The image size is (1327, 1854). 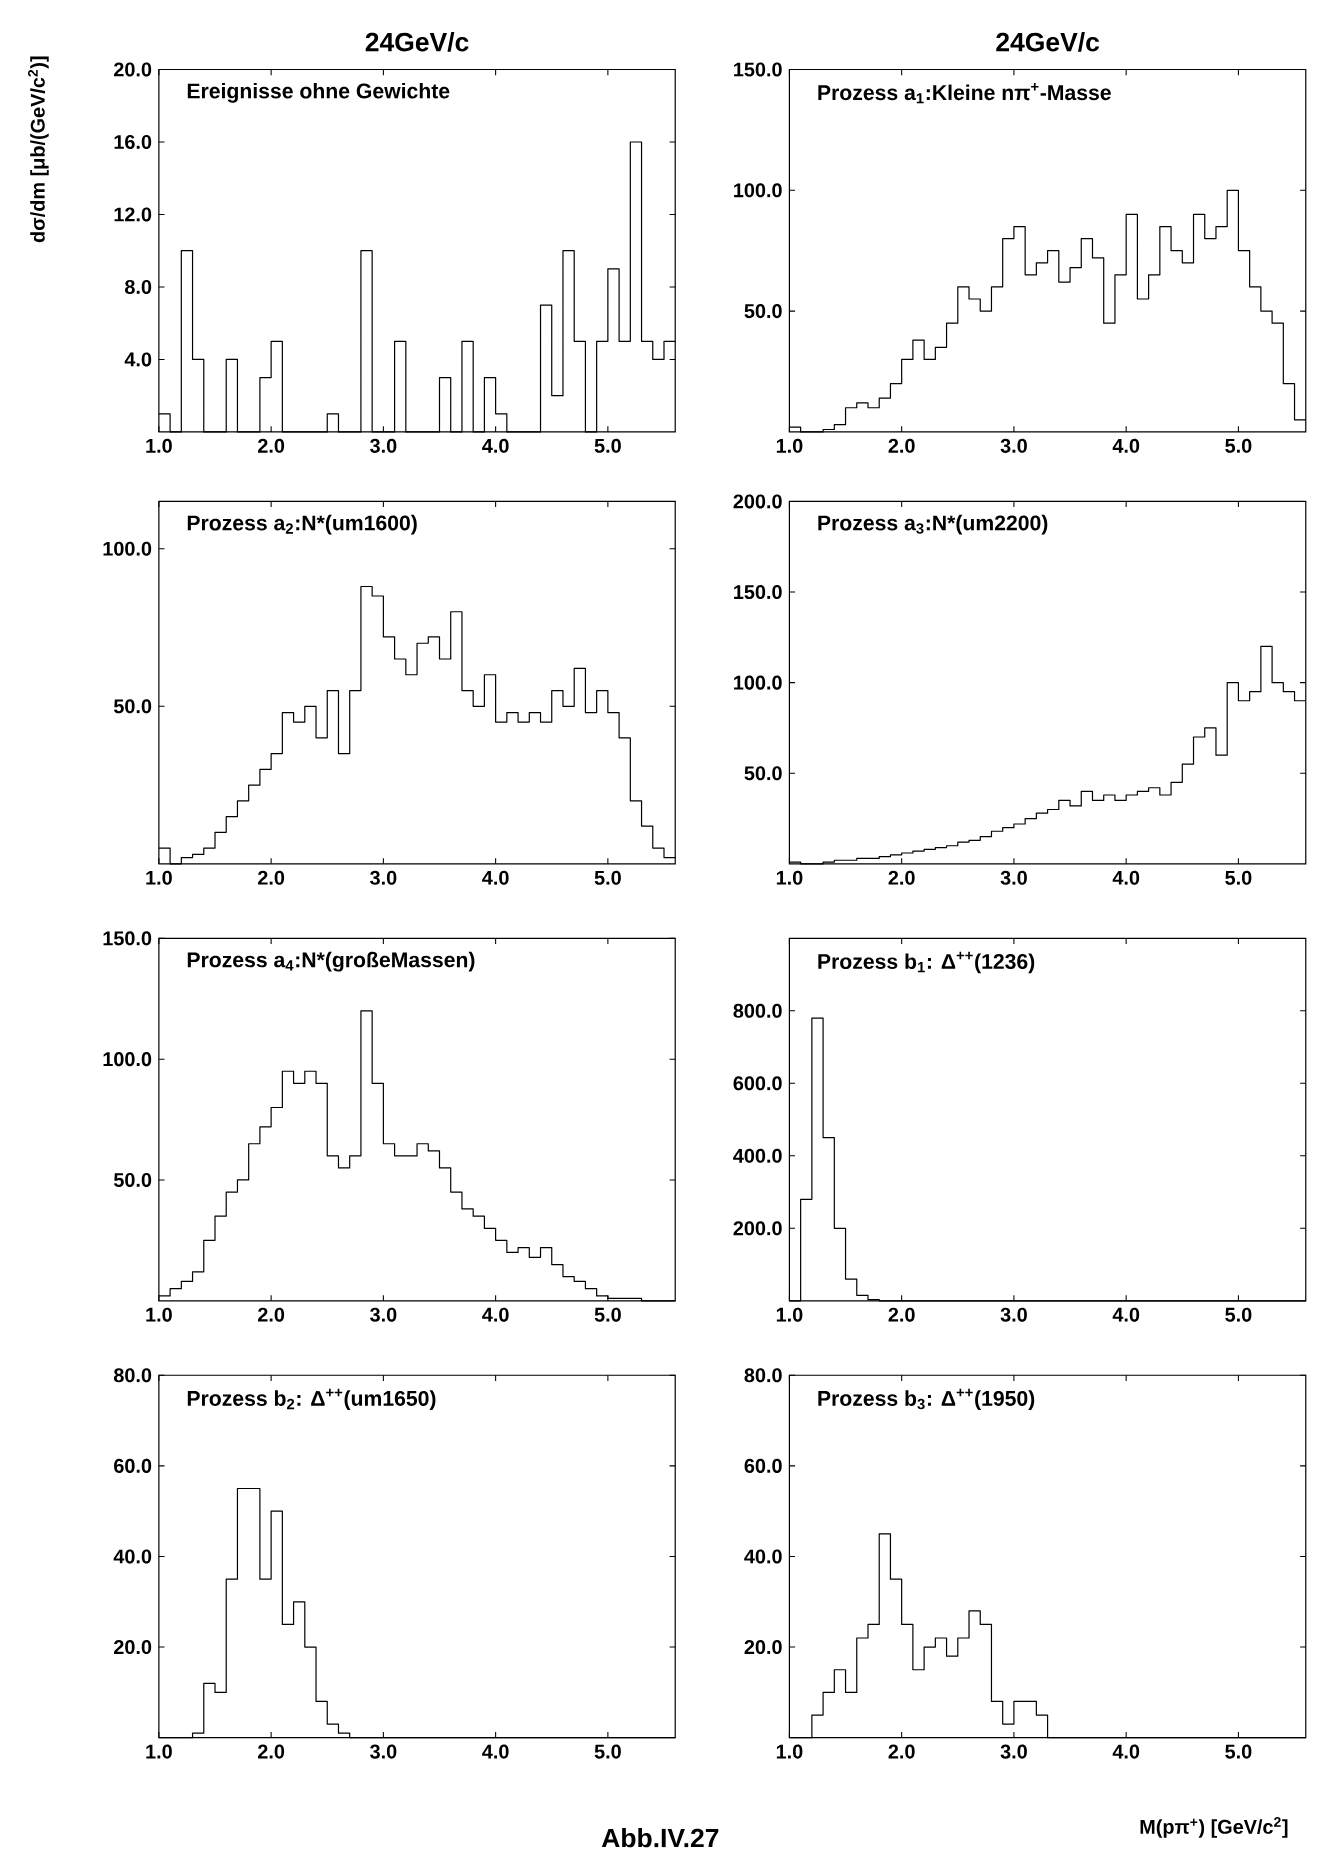 What do you see at coordinates (660, 1837) in the screenshot?
I see `text: Abb.IV.27` at bounding box center [660, 1837].